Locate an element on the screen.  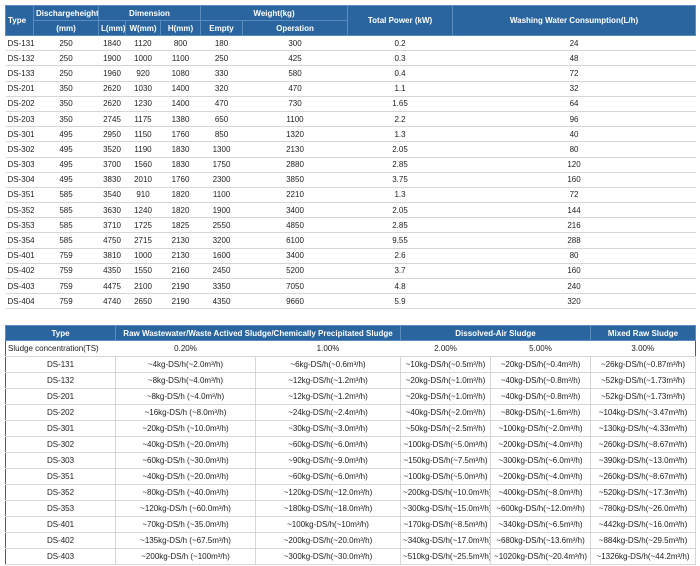
header-cell: Type is located at coordinates (19, 20).